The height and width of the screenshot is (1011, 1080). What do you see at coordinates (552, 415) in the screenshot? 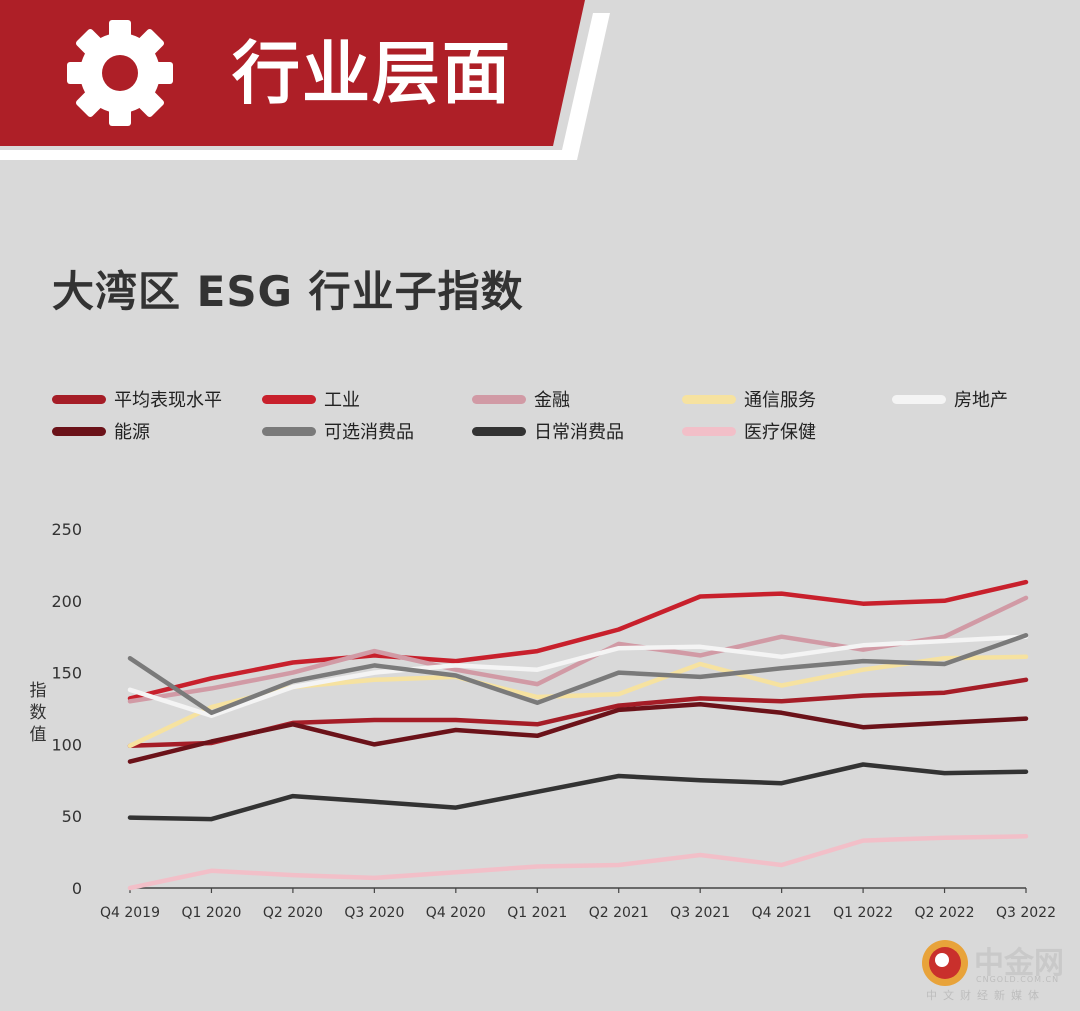
I see `chart-legend: 平均表现水平 工业 金融 通信服务 房地产能源 可选消费品 日常消费品 医疗保健` at bounding box center [552, 415].